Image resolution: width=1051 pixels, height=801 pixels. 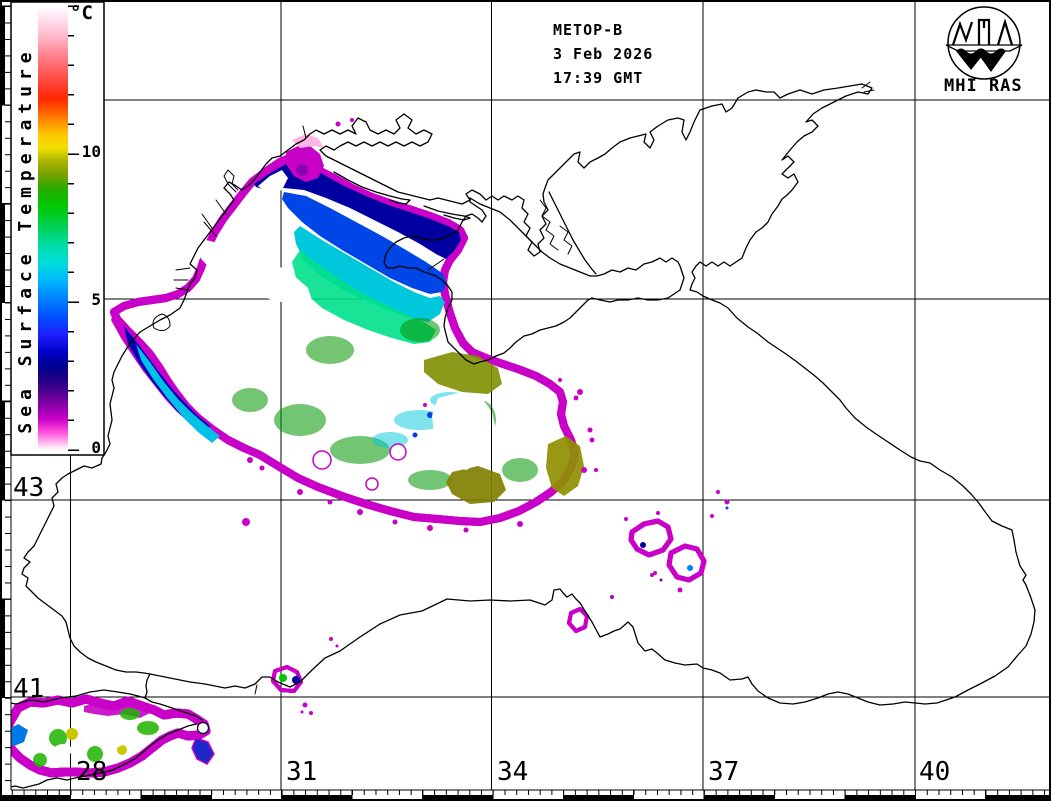 I want to click on bottom-ruler, so click(x=525, y=795).